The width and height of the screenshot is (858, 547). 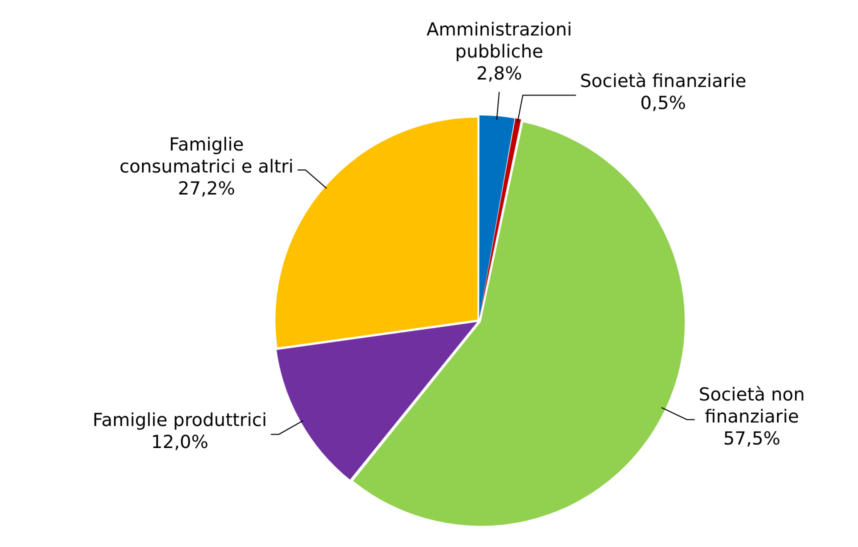 I want to click on slice-label: Famiglie produttrici, so click(x=179, y=420).